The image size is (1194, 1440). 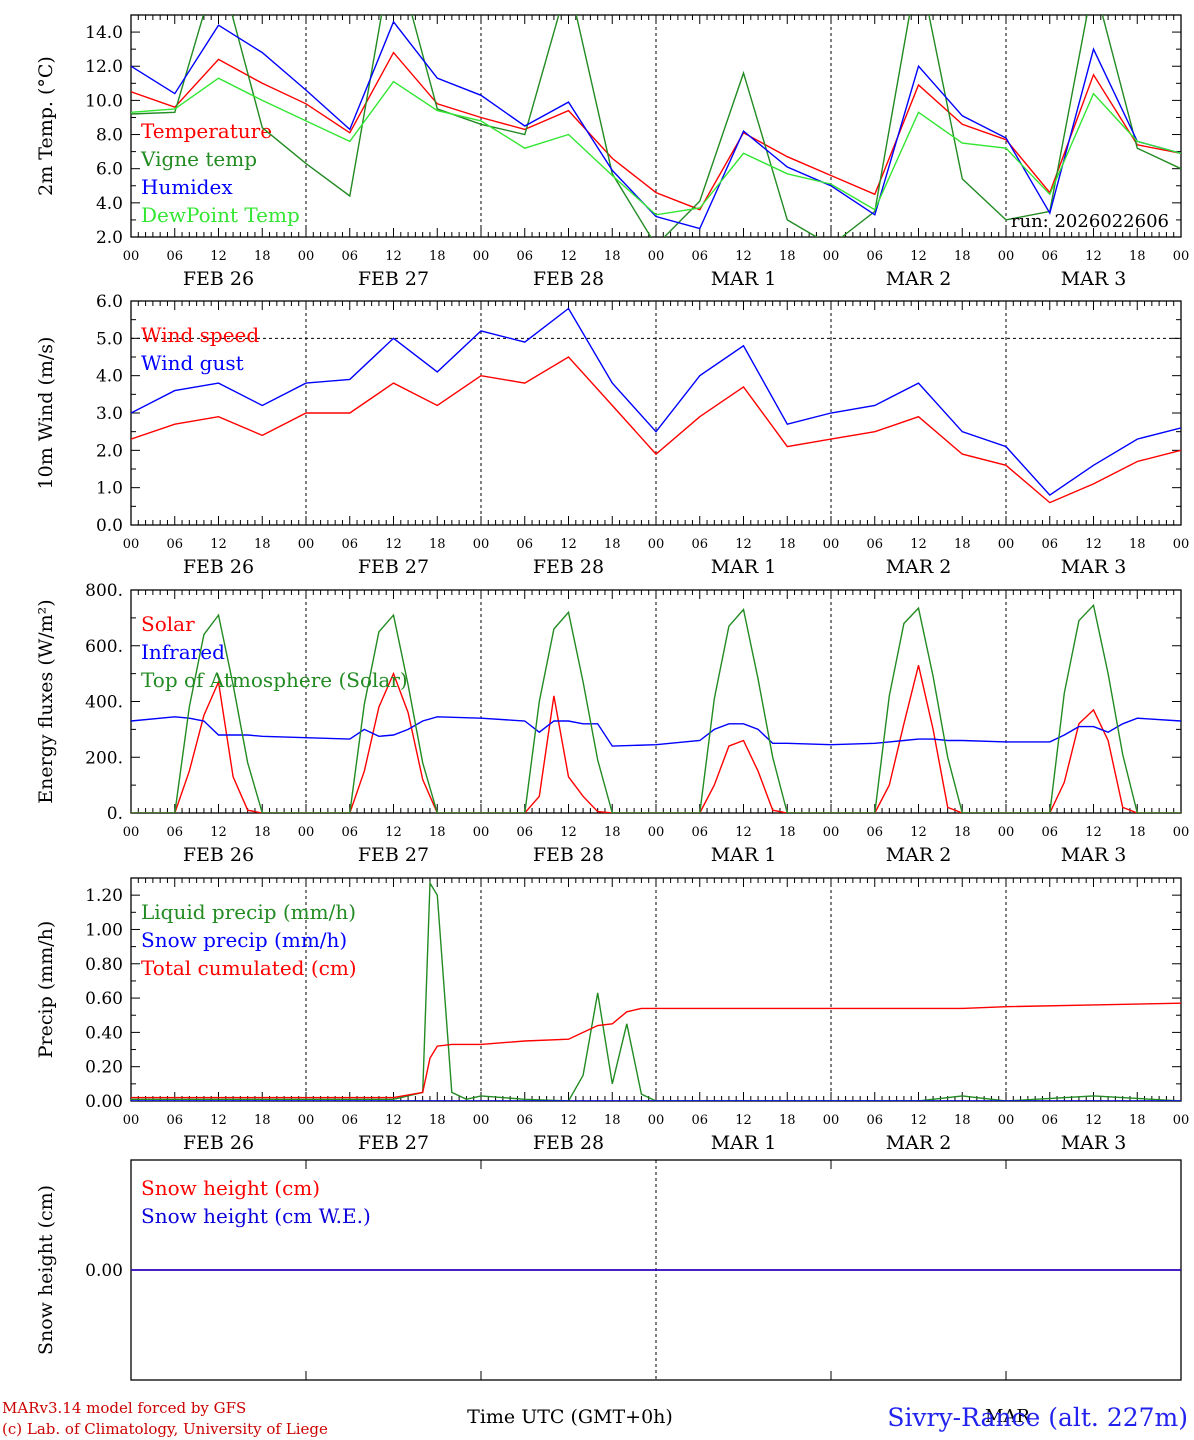 What do you see at coordinates (393, 567) in the screenshot?
I see `wind-day-label: FEB 27` at bounding box center [393, 567].